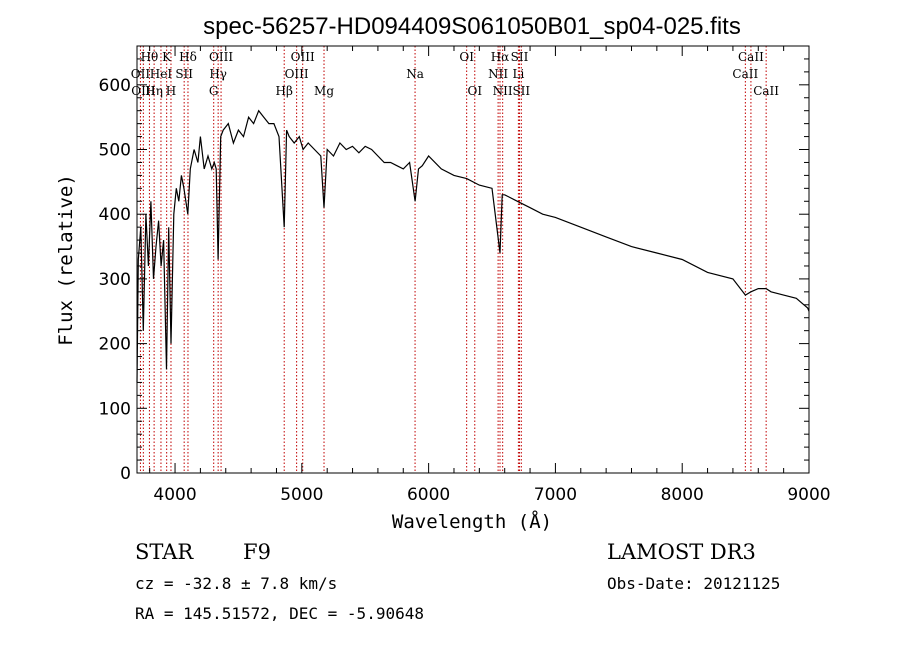 The width and height of the screenshot is (900, 649). What do you see at coordinates (150, 57) in the screenshot?
I see `line-label-Hθ: Hθ` at bounding box center [150, 57].